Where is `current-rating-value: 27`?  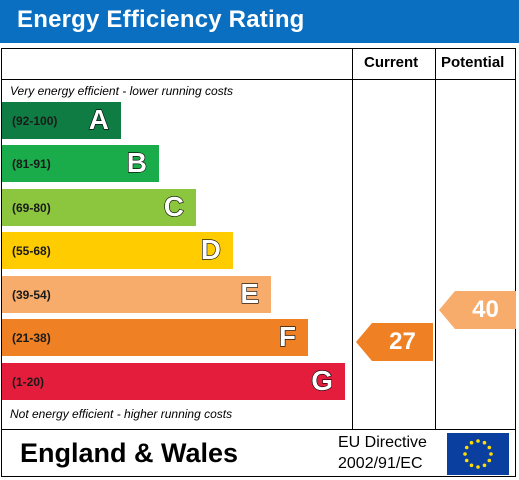 current-rating-value: 27 is located at coordinates (402, 341).